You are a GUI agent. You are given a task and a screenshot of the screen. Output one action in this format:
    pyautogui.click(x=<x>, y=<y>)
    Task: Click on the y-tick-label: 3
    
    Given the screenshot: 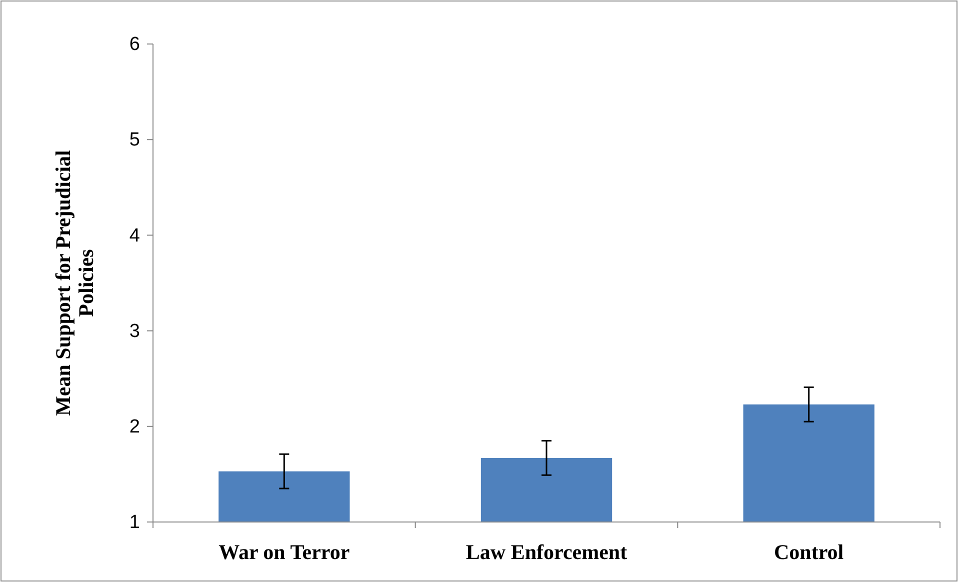 What is the action you would take?
    pyautogui.click(x=134, y=331)
    